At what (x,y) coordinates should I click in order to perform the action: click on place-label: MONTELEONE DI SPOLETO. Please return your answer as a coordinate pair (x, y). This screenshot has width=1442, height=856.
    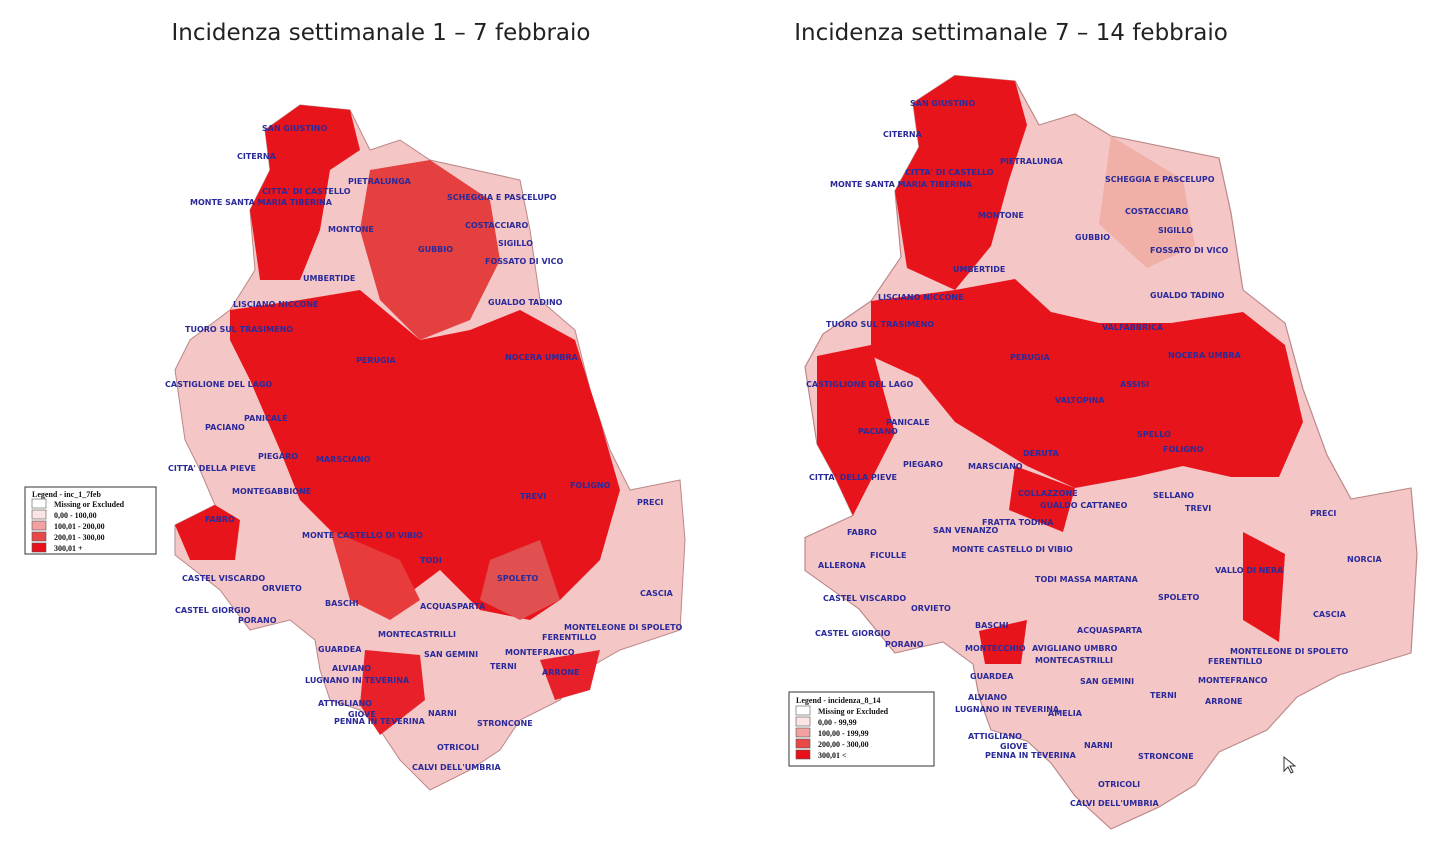
    Looking at the image, I should click on (623, 627).